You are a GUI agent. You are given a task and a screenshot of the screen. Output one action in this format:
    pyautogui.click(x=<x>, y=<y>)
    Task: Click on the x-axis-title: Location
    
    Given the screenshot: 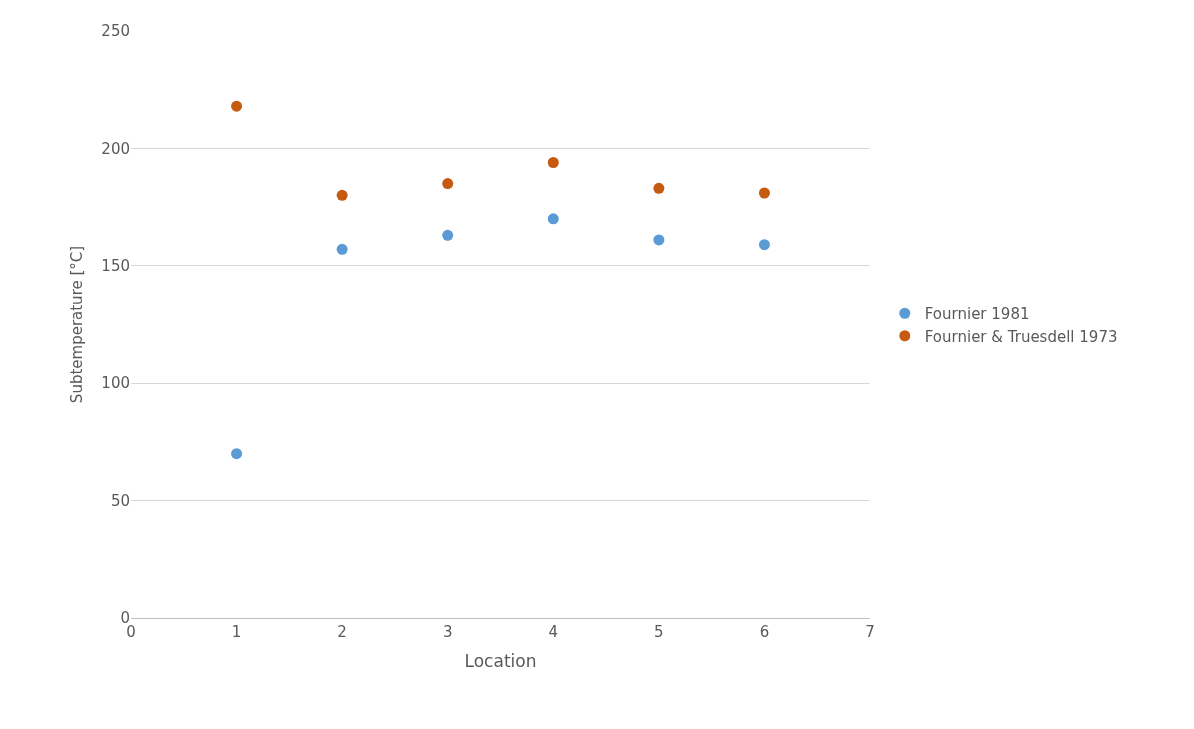 What is the action you would take?
    pyautogui.click(x=500, y=661)
    